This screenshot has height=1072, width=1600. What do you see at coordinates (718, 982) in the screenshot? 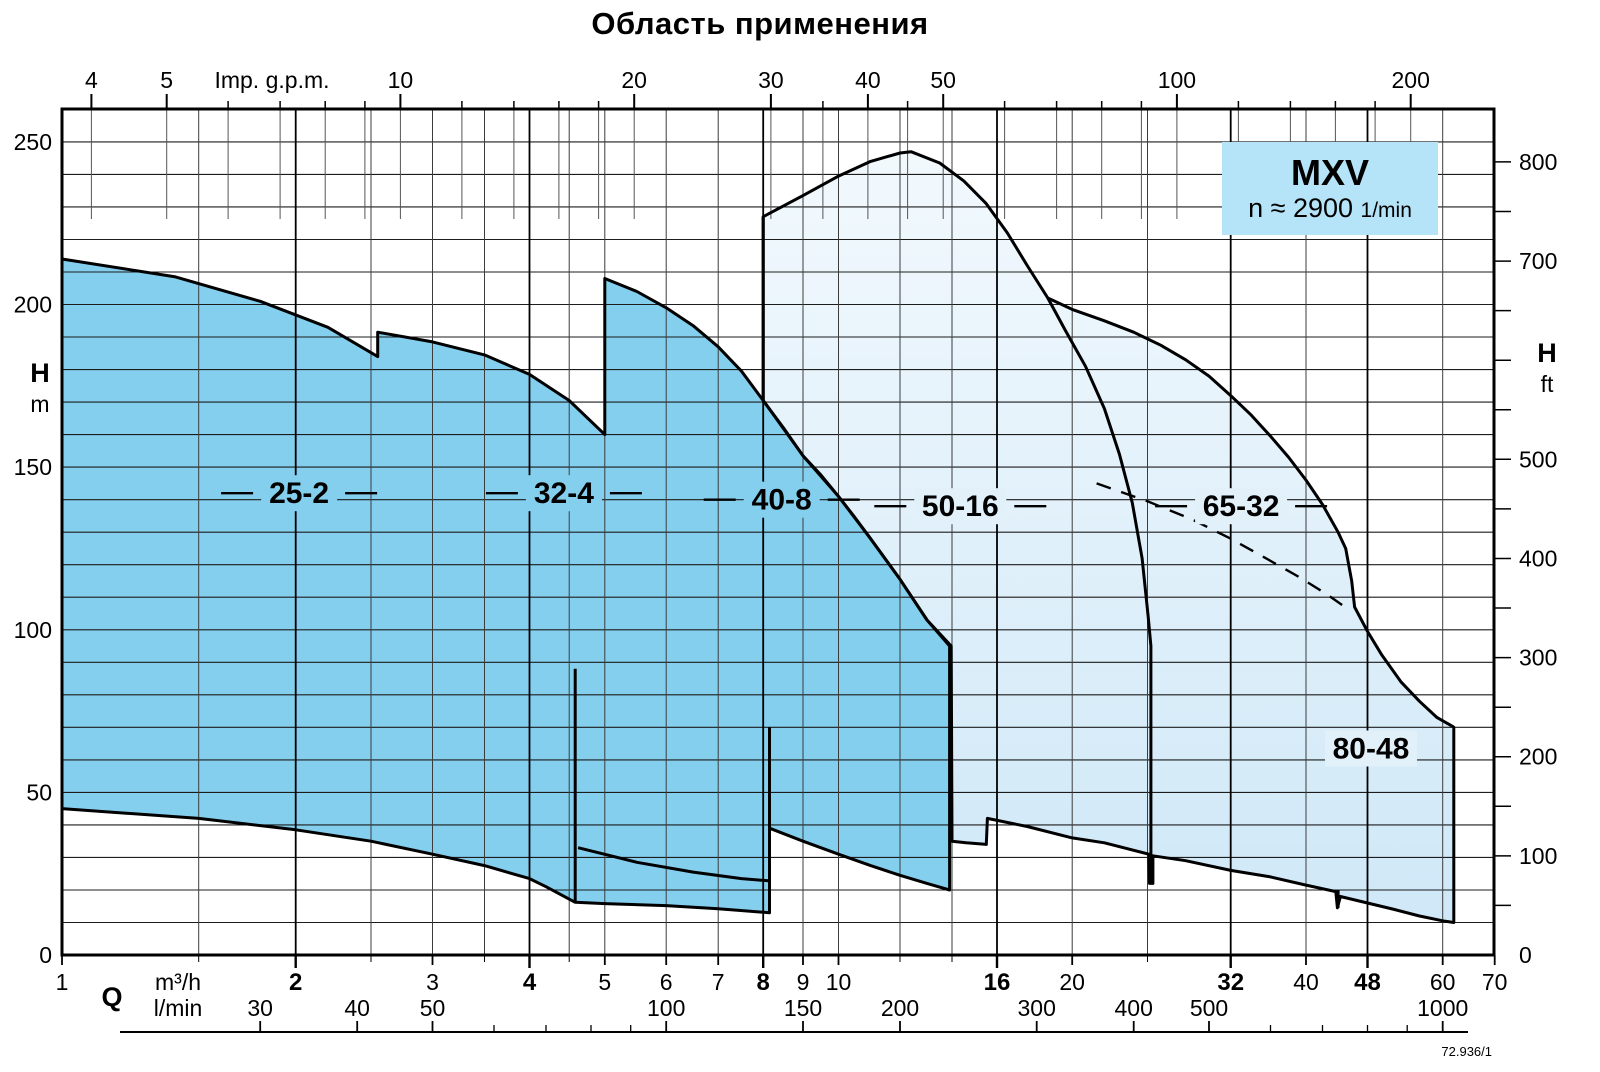
I see `bottom-axis-tick-label: 7` at bounding box center [718, 982].